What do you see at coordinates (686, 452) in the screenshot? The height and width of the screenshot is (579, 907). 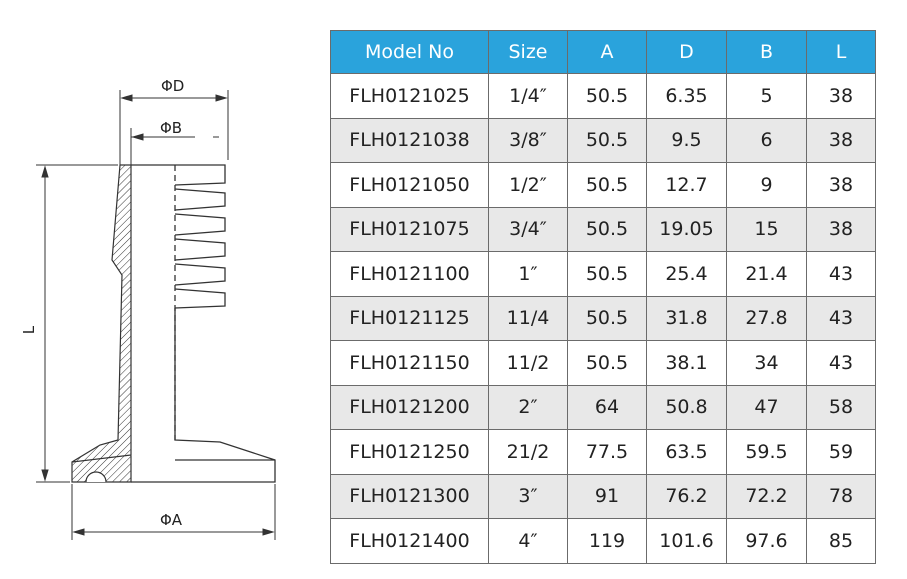 I see `cell-d: 63.5` at bounding box center [686, 452].